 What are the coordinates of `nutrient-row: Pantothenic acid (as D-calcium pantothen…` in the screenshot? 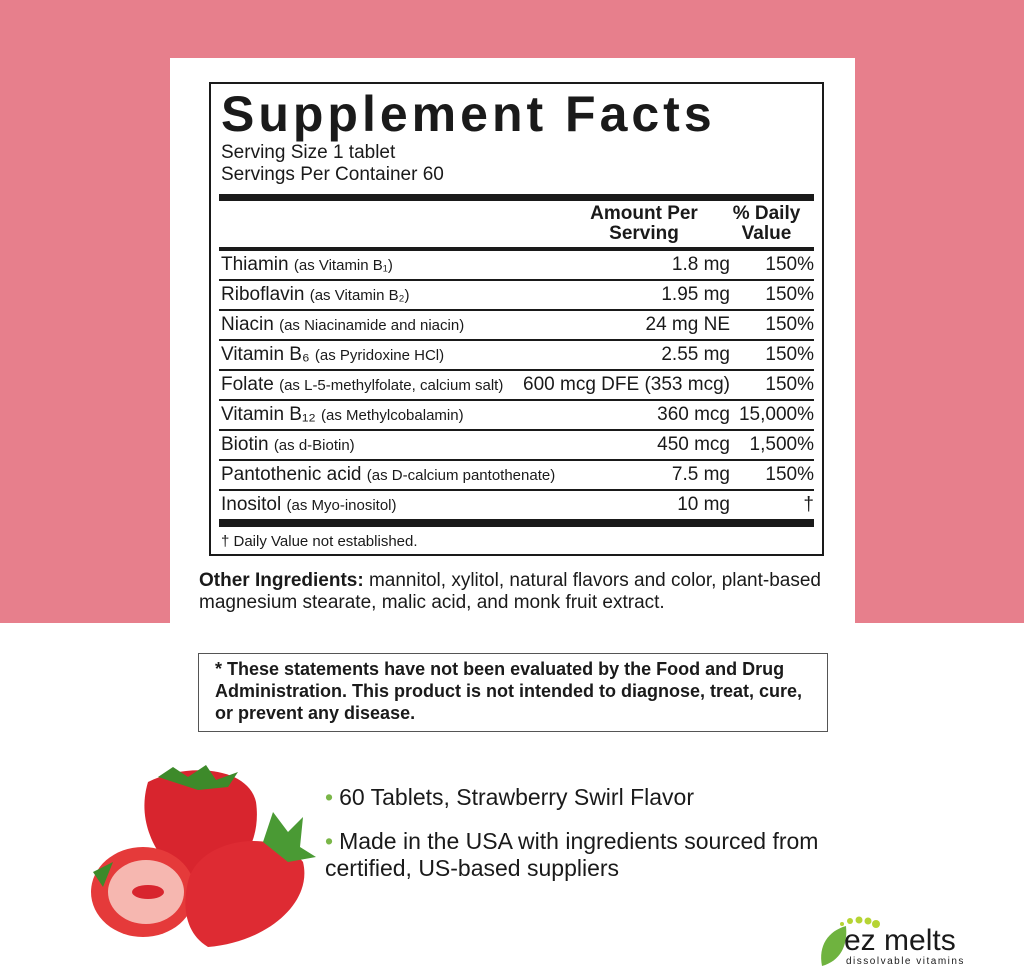 It's located at (516, 476).